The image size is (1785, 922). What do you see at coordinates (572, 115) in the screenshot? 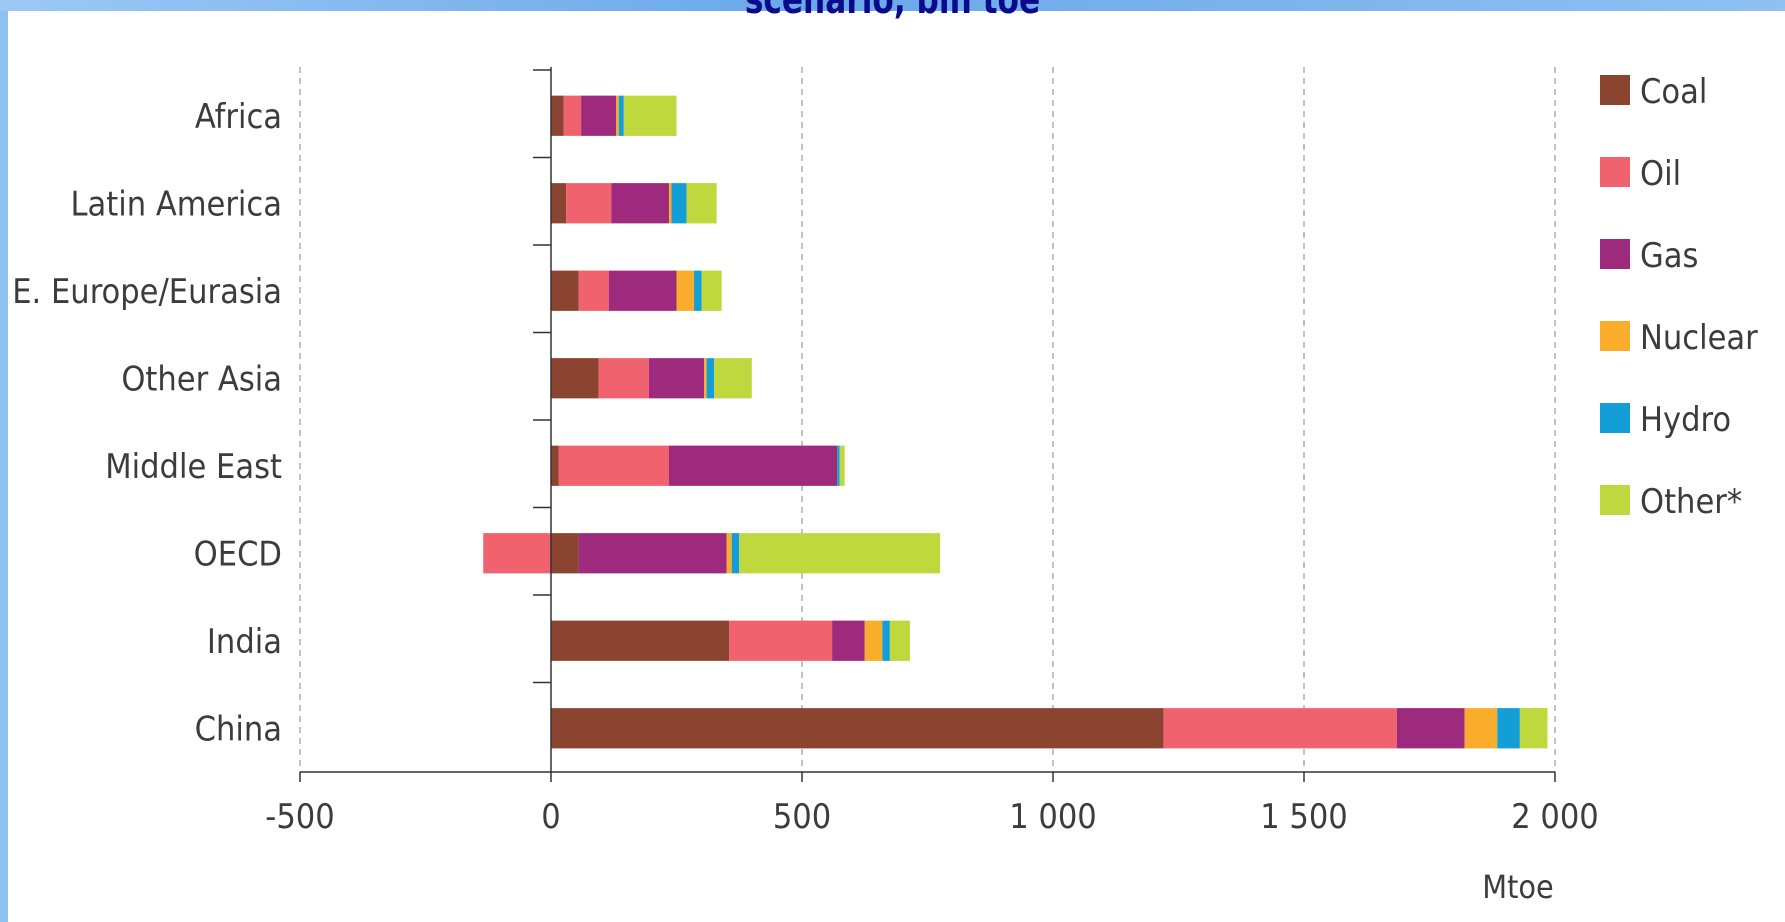
I see `bar-africa-oil` at bounding box center [572, 115].